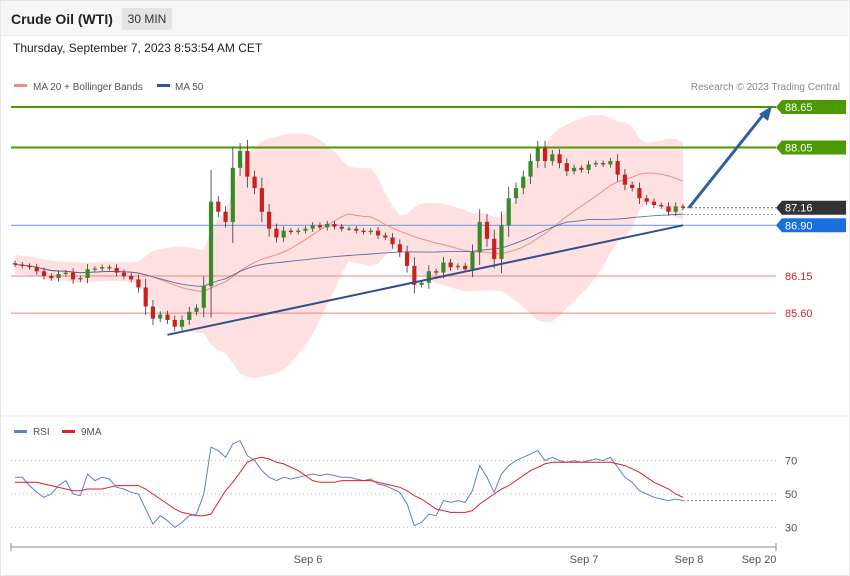 Image resolution: width=850 pixels, height=576 pixels. I want to click on price-tag-label: 85.60, so click(799, 314).